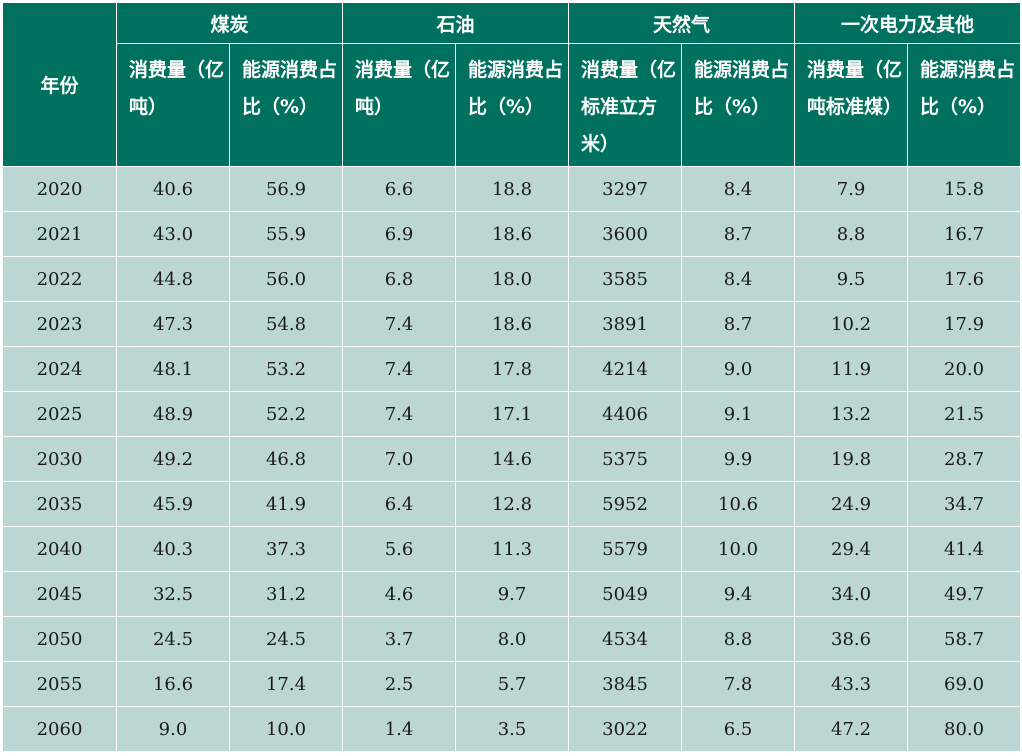 Image resolution: width=1022 pixels, height=756 pixels. What do you see at coordinates (512, 639) in the screenshot?
I see `table-row: 2050 24.5 24.5 3.7 8.0 4534 8.8 38.6 58.7` at bounding box center [512, 639].